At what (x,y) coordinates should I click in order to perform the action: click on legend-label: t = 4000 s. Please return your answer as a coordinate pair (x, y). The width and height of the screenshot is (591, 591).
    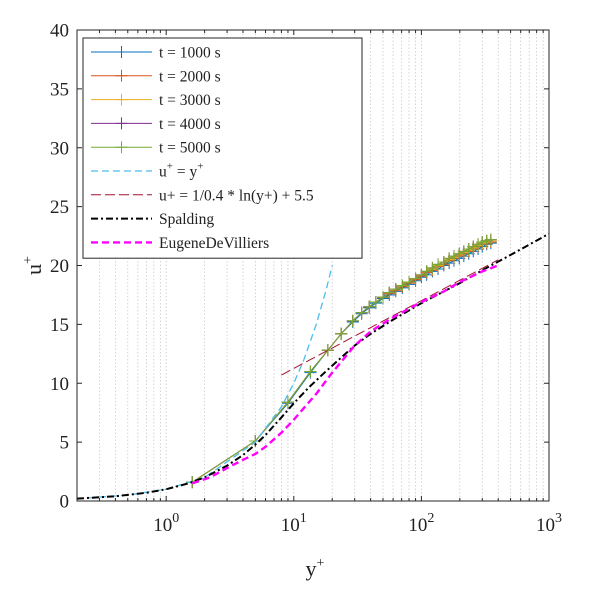
    Looking at the image, I should click on (190, 124).